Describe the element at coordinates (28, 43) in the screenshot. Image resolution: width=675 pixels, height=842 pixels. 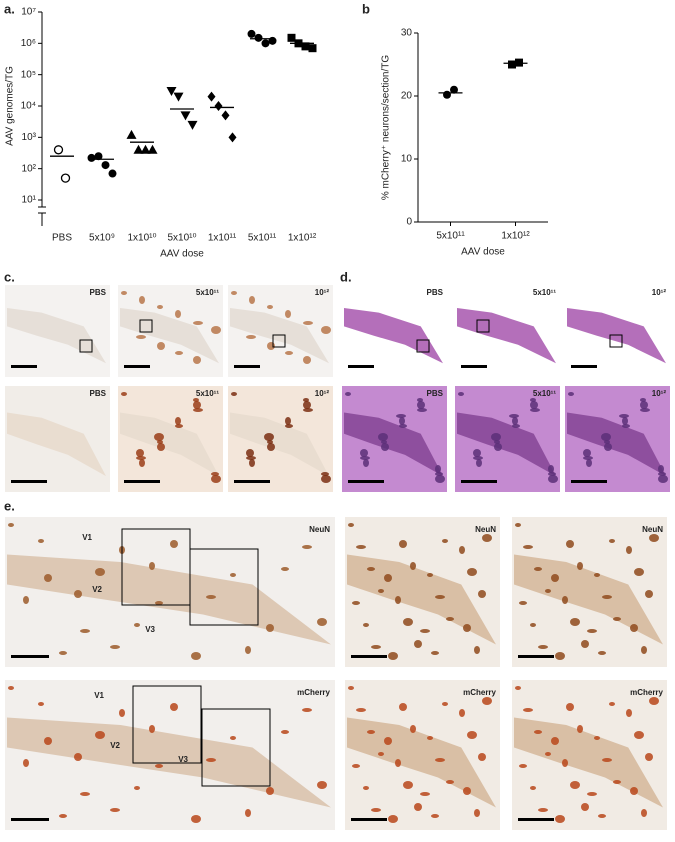
I see `y-tick-label: 10⁶` at that location.